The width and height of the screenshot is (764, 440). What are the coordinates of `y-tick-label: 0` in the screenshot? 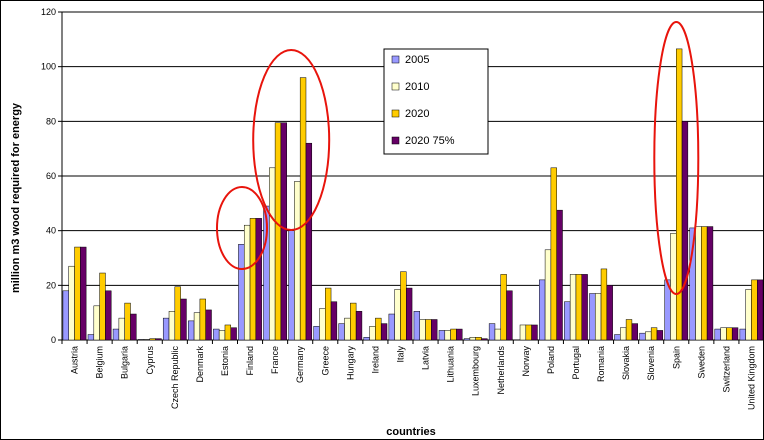 It's located at (53, 340).